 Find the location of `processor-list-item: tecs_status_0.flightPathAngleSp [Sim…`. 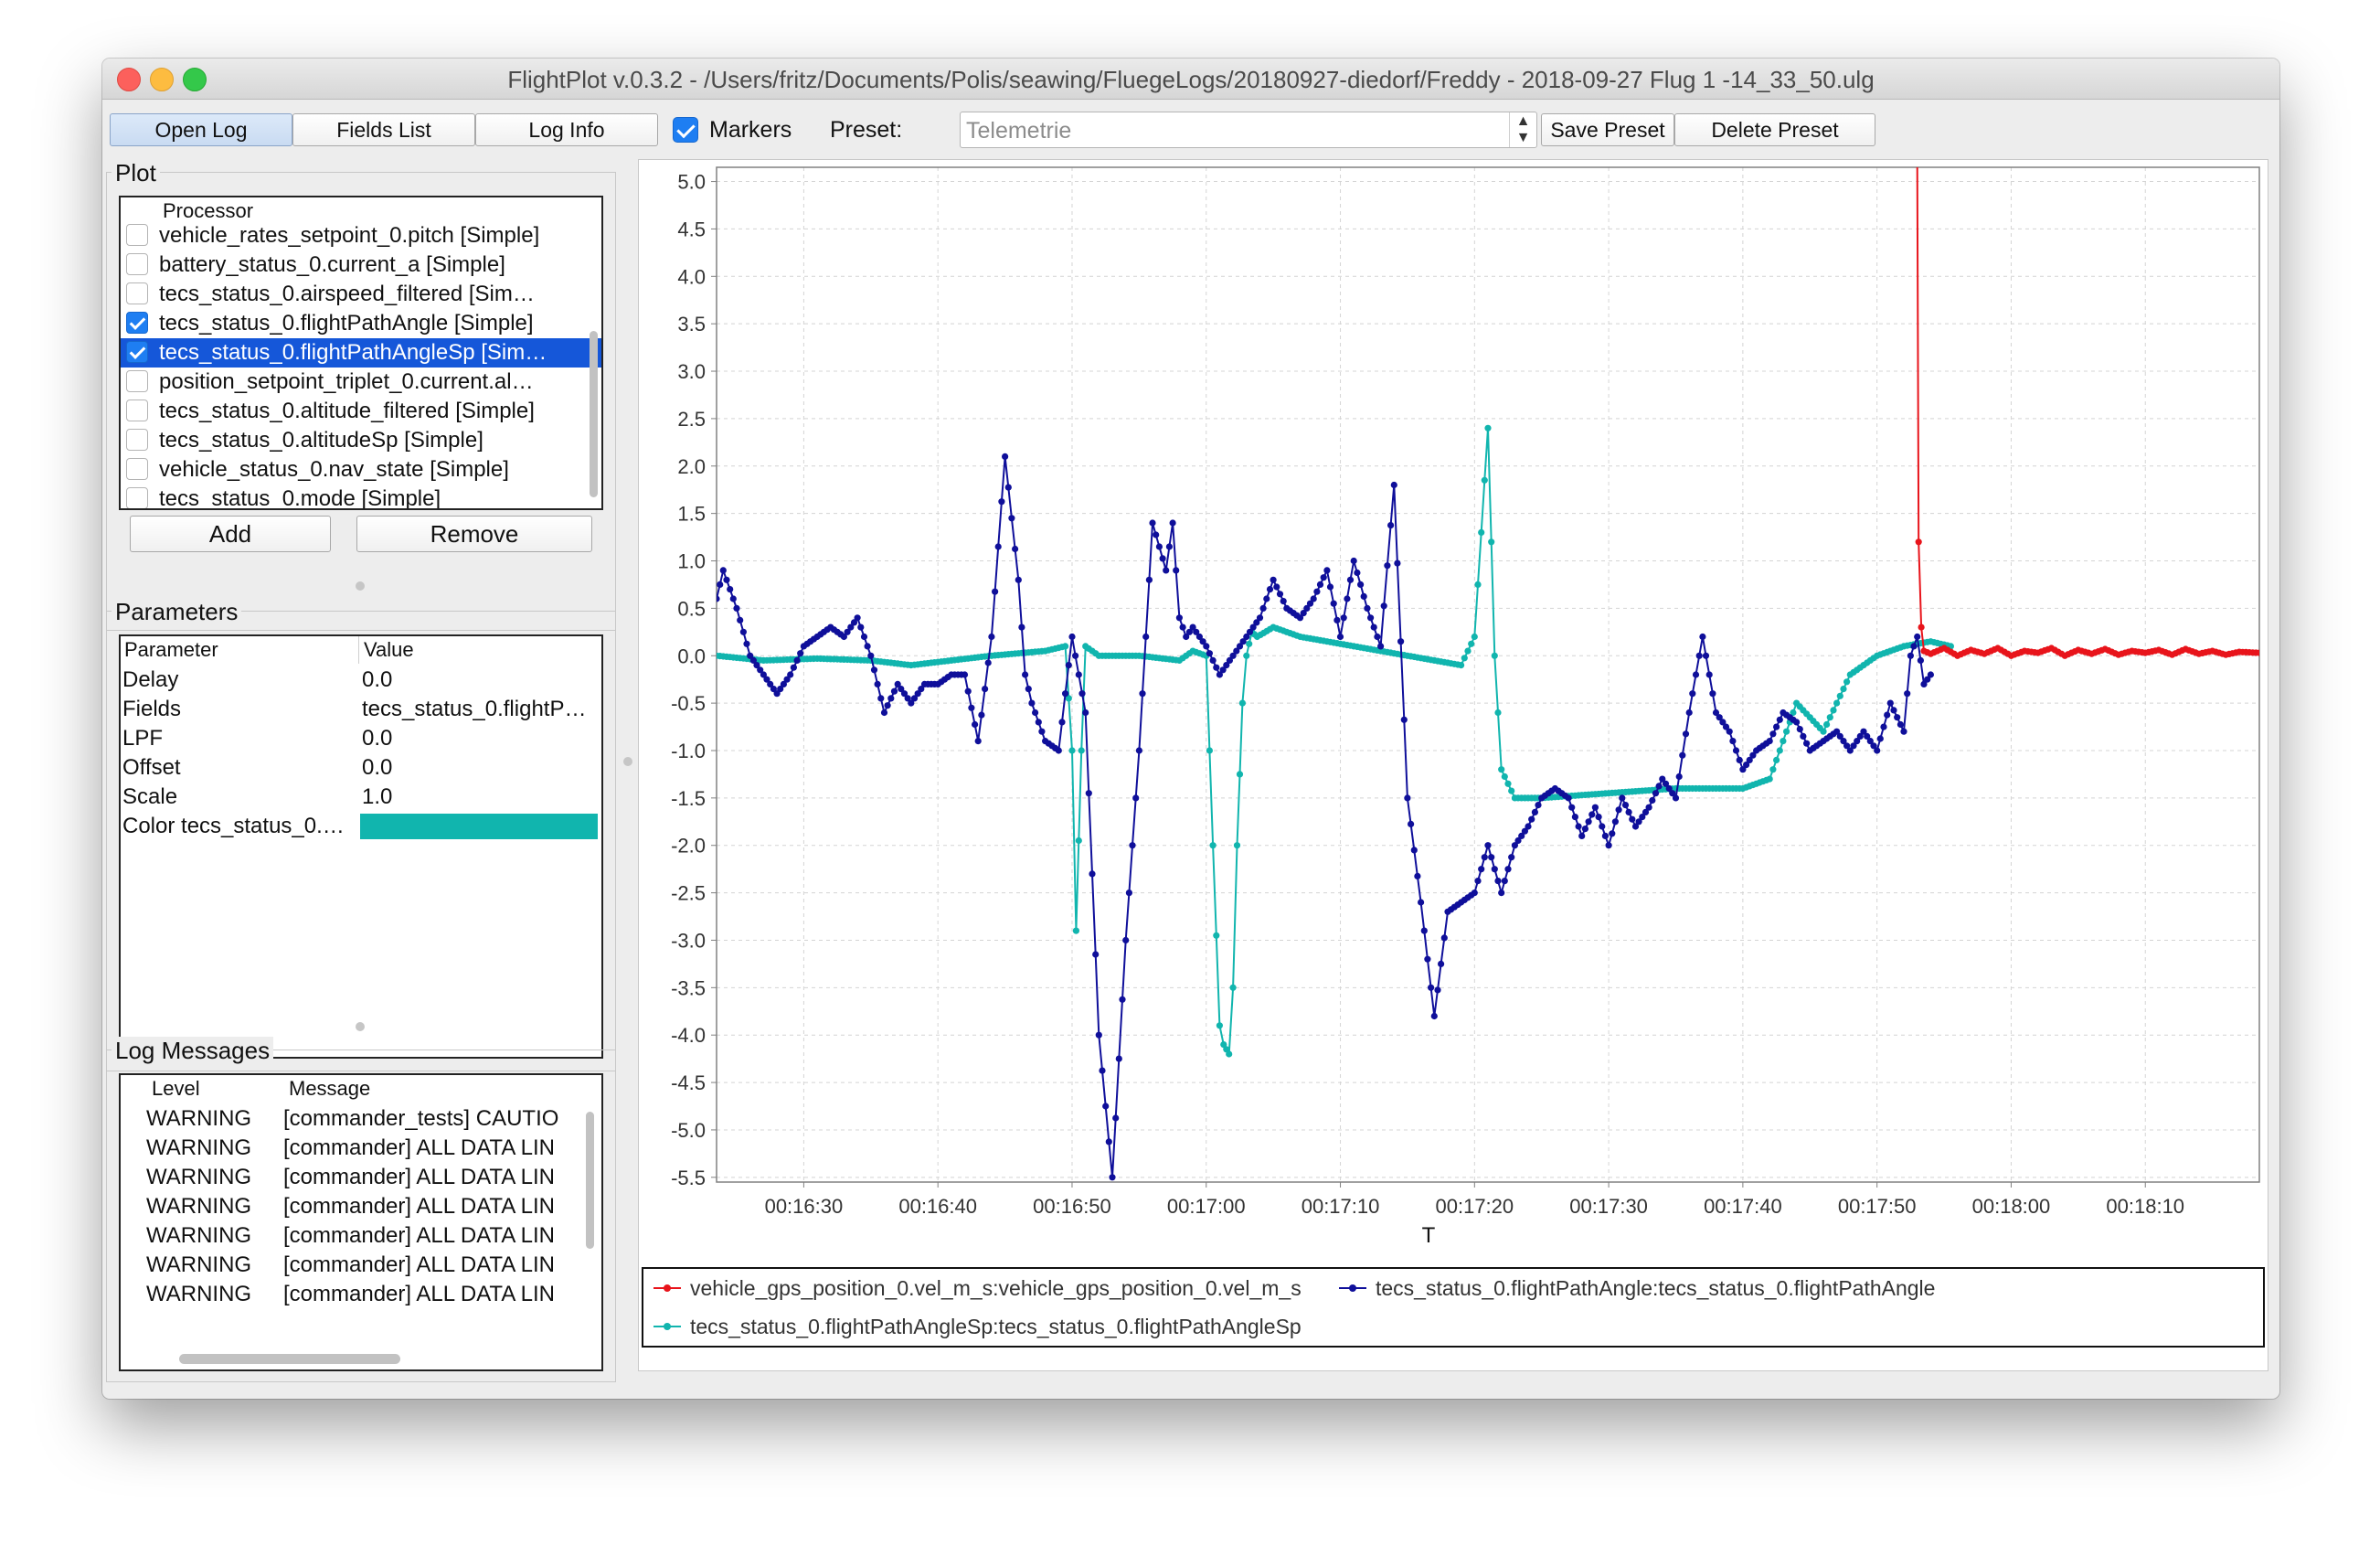

processor-list-item: tecs_status_0.flightPathAngleSp [Sim… is located at coordinates (361, 353).